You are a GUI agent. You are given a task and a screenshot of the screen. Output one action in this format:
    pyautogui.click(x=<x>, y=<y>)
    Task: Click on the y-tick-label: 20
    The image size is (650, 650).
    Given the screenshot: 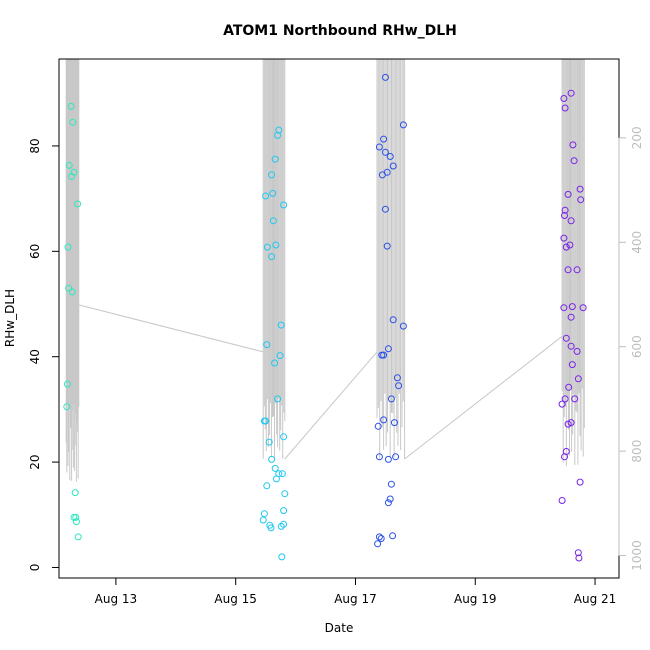 What is the action you would take?
    pyautogui.click(x=35, y=461)
    